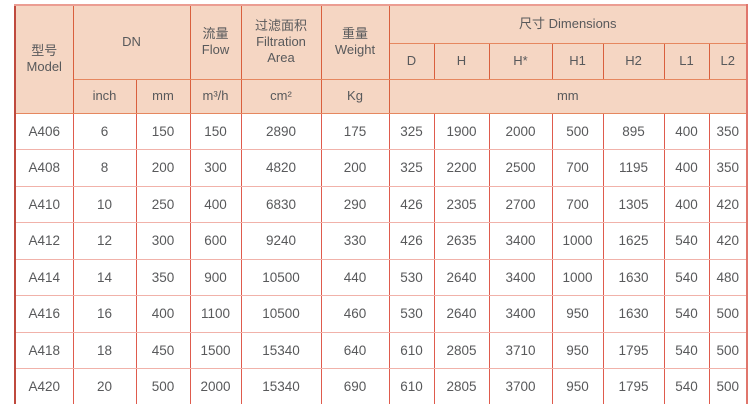 This screenshot has height=404, width=754. I want to click on col-header-filtration-area: 过滤面积 Filtration Area, so click(281, 42).